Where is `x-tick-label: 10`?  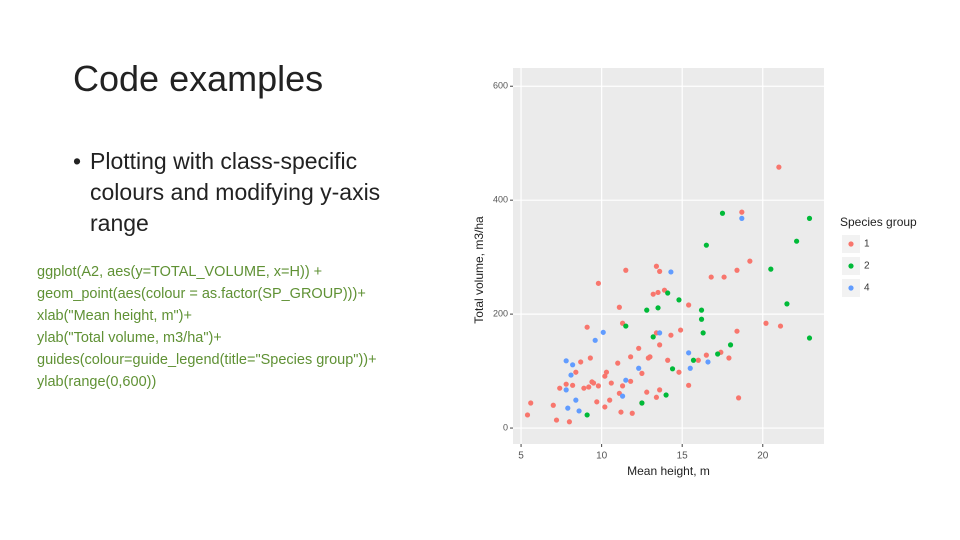
x-tick-label: 10 is located at coordinates (602, 456).